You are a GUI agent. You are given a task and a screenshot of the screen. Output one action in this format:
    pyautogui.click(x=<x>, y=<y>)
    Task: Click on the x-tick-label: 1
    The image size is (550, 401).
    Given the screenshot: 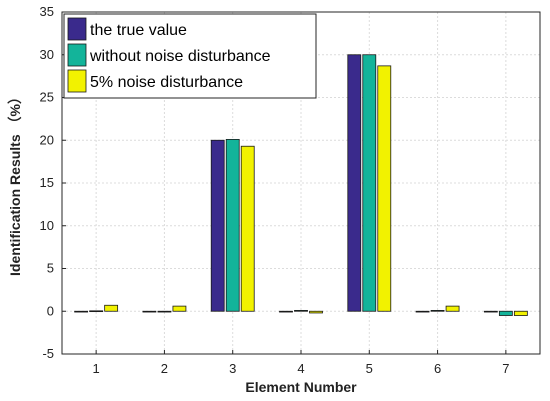 What is the action you would take?
    pyautogui.click(x=96, y=368)
    